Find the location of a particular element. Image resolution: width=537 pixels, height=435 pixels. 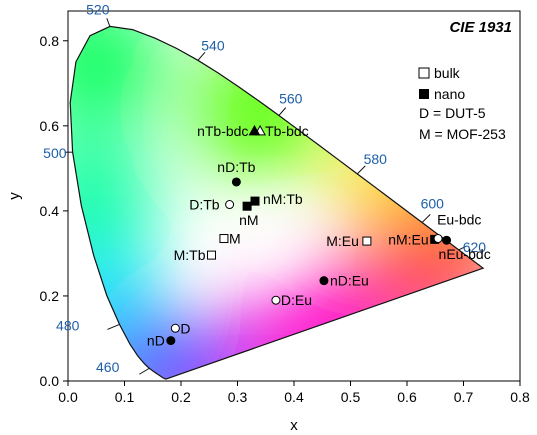

point-nd-tb-label: nD:Tb is located at coordinates (236, 167).